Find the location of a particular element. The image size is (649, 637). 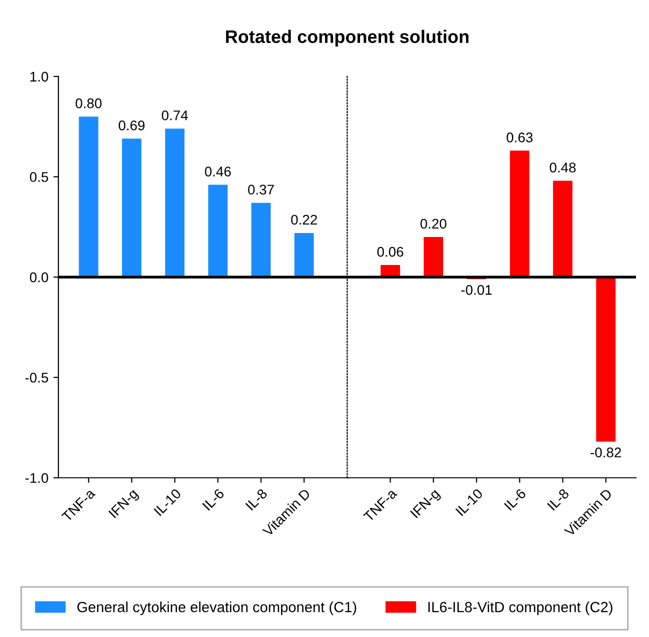

data-label: 0.63 is located at coordinates (519, 137).